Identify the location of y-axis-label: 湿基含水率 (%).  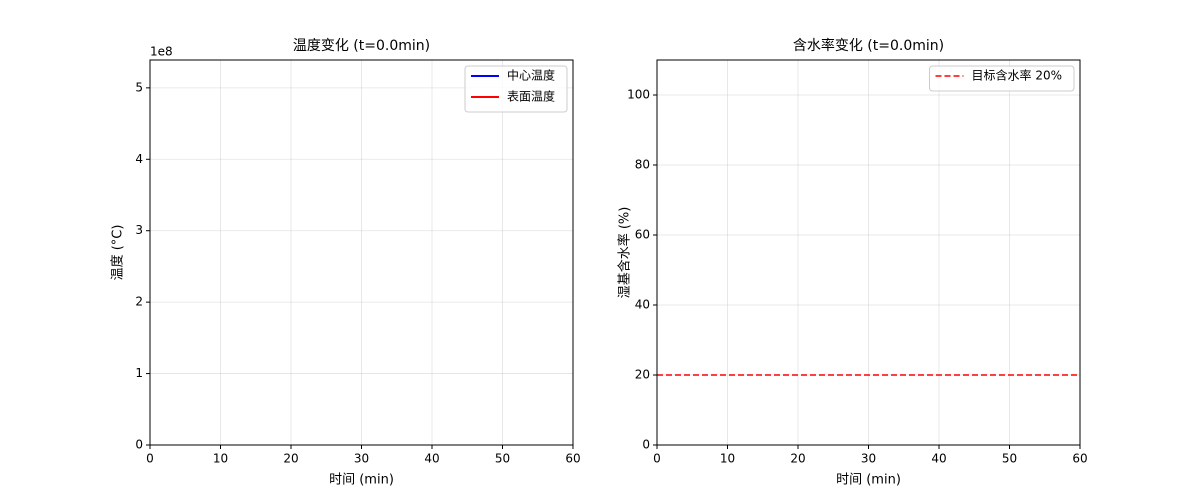
(625, 253).